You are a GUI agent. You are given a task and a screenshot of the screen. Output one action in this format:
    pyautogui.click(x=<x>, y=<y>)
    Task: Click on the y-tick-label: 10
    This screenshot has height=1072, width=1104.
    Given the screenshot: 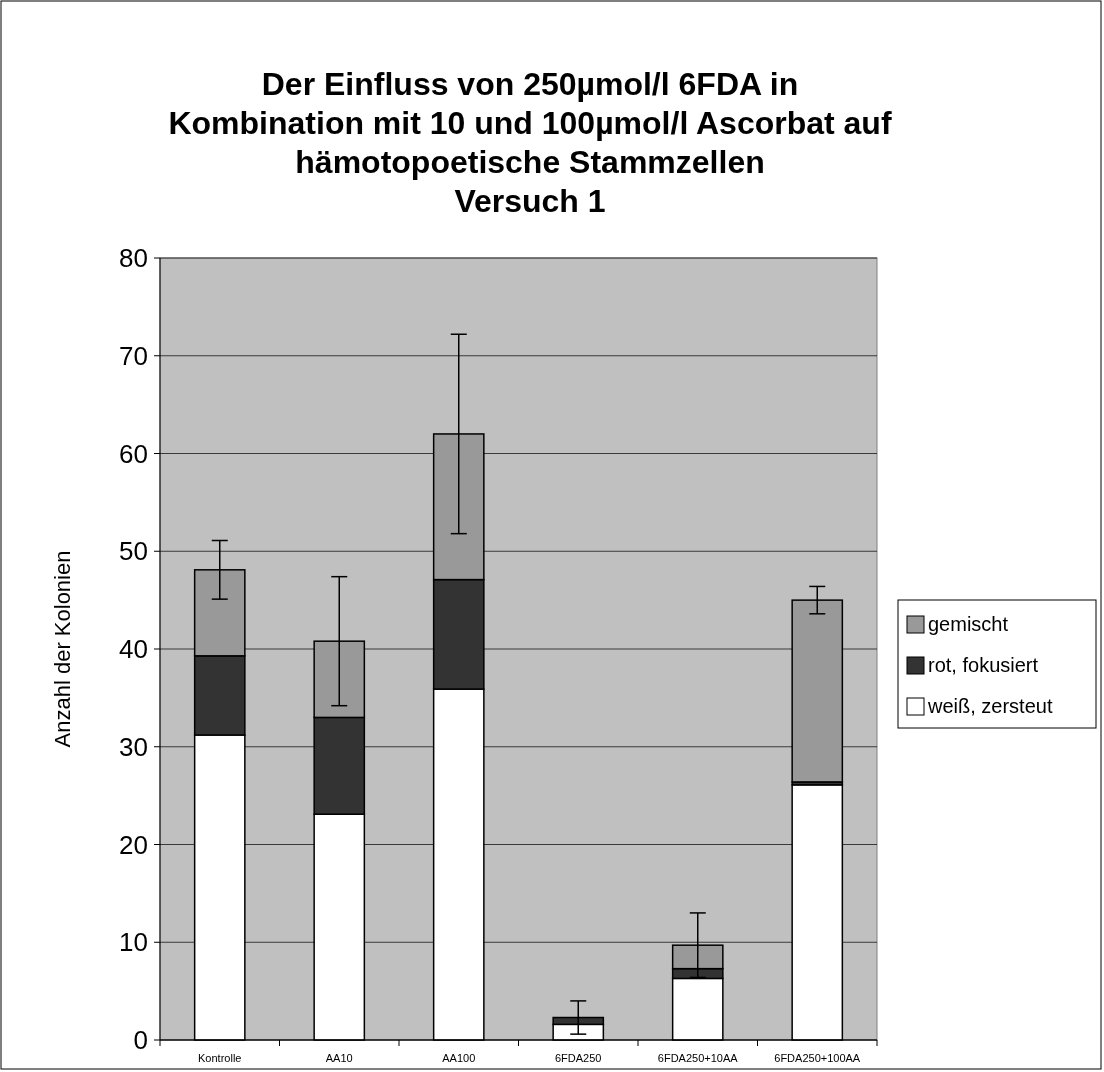 What is the action you would take?
    pyautogui.click(x=133, y=942)
    